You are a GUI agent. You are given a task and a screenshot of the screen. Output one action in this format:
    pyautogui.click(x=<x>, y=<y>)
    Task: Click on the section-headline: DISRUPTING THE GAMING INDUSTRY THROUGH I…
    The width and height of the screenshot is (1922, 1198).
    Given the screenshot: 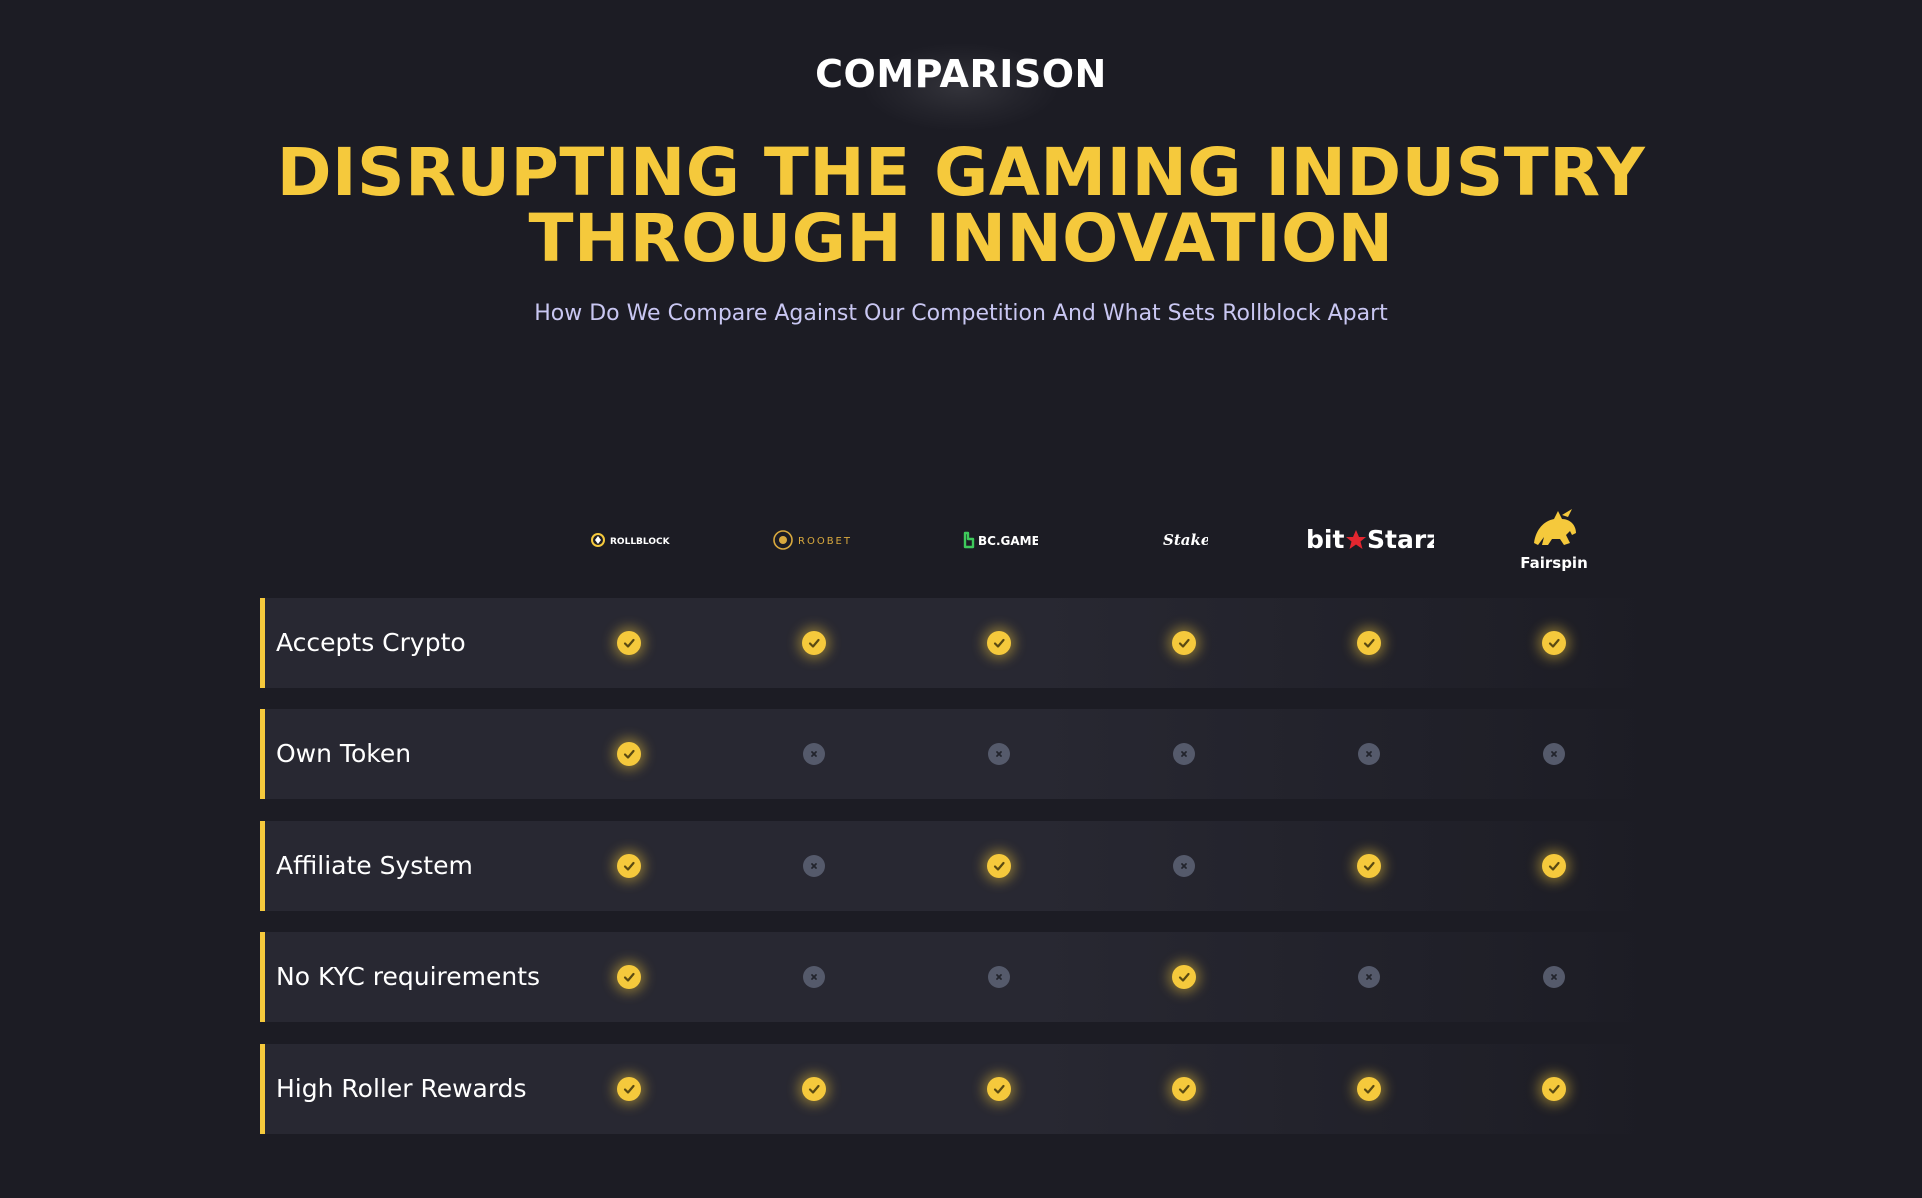 What is the action you would take?
    pyautogui.click(x=961, y=206)
    